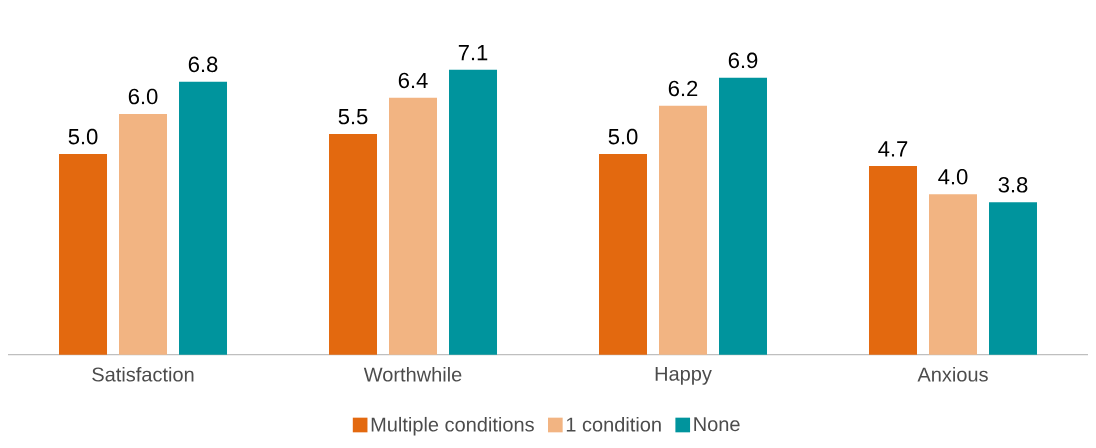  Describe the element at coordinates (452, 426) in the screenshot. I see `legend-label: Multiple conditions` at that location.